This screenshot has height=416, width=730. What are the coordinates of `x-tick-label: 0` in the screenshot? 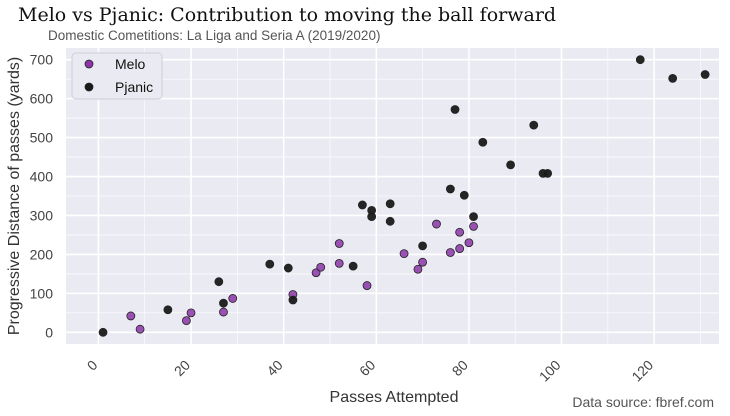 It's located at (92, 365).